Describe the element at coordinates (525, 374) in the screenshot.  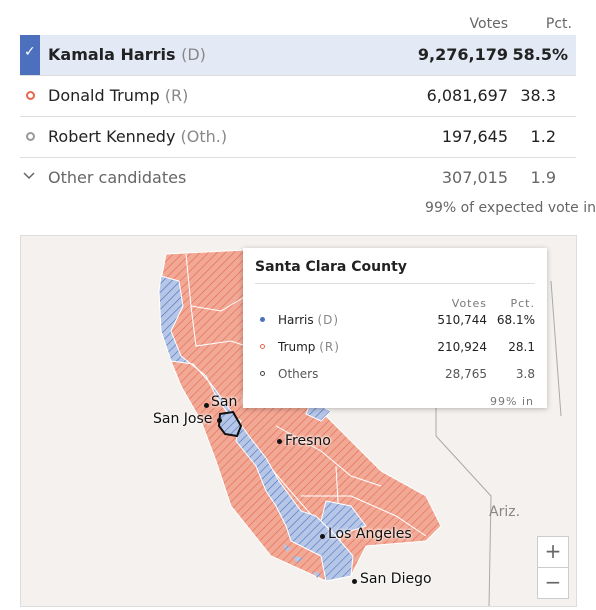
I see `tooltip-pct: 3.8` at that location.